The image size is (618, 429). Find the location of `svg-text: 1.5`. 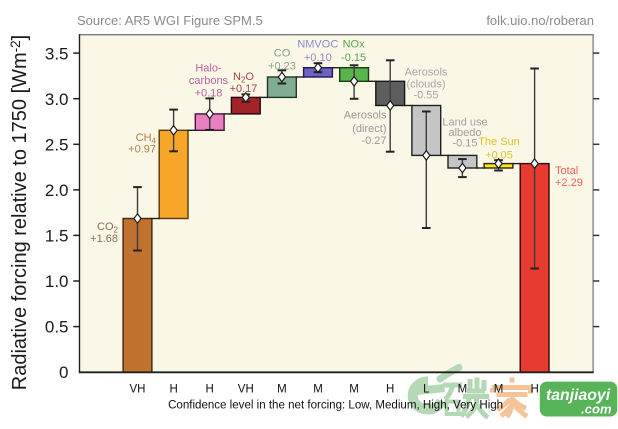

svg-text: 1.5 is located at coordinates (57, 236).